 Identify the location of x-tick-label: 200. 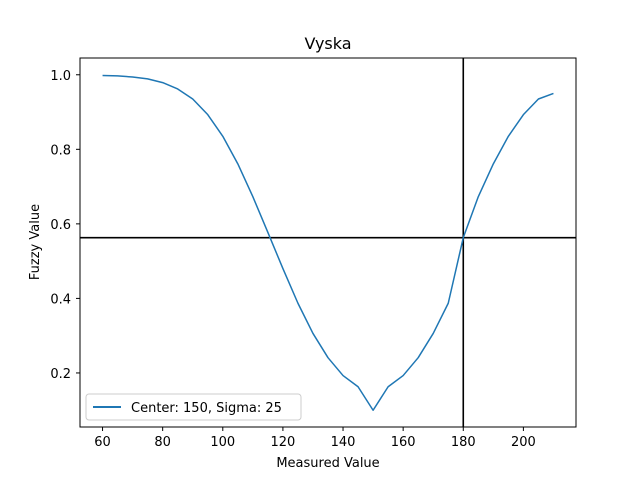
(523, 442).